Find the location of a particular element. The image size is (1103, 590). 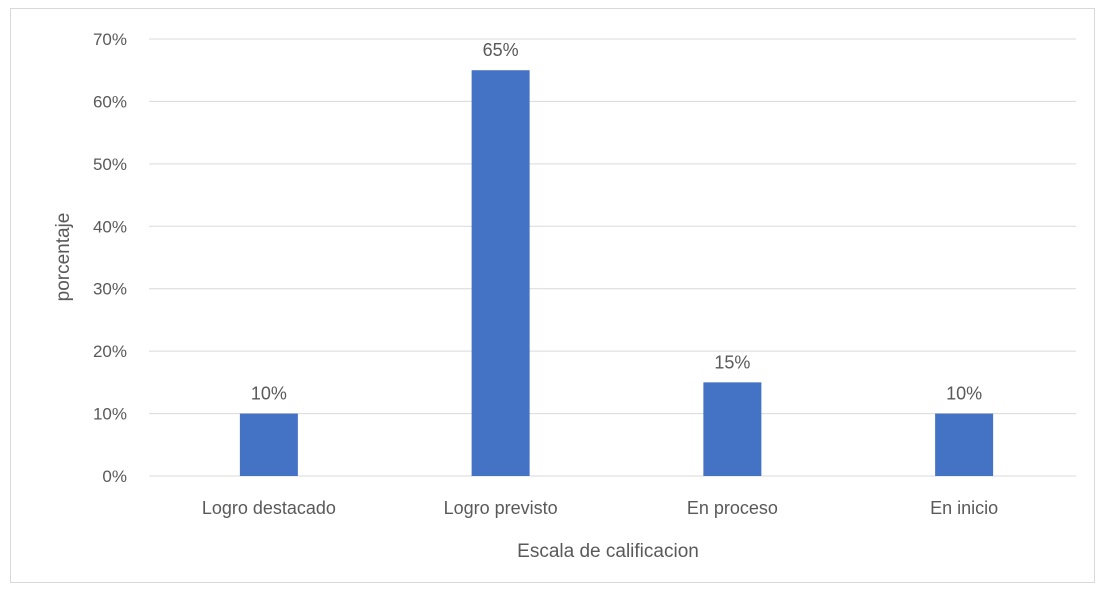

x-axis-title: Escala de calificacion is located at coordinates (608, 551).